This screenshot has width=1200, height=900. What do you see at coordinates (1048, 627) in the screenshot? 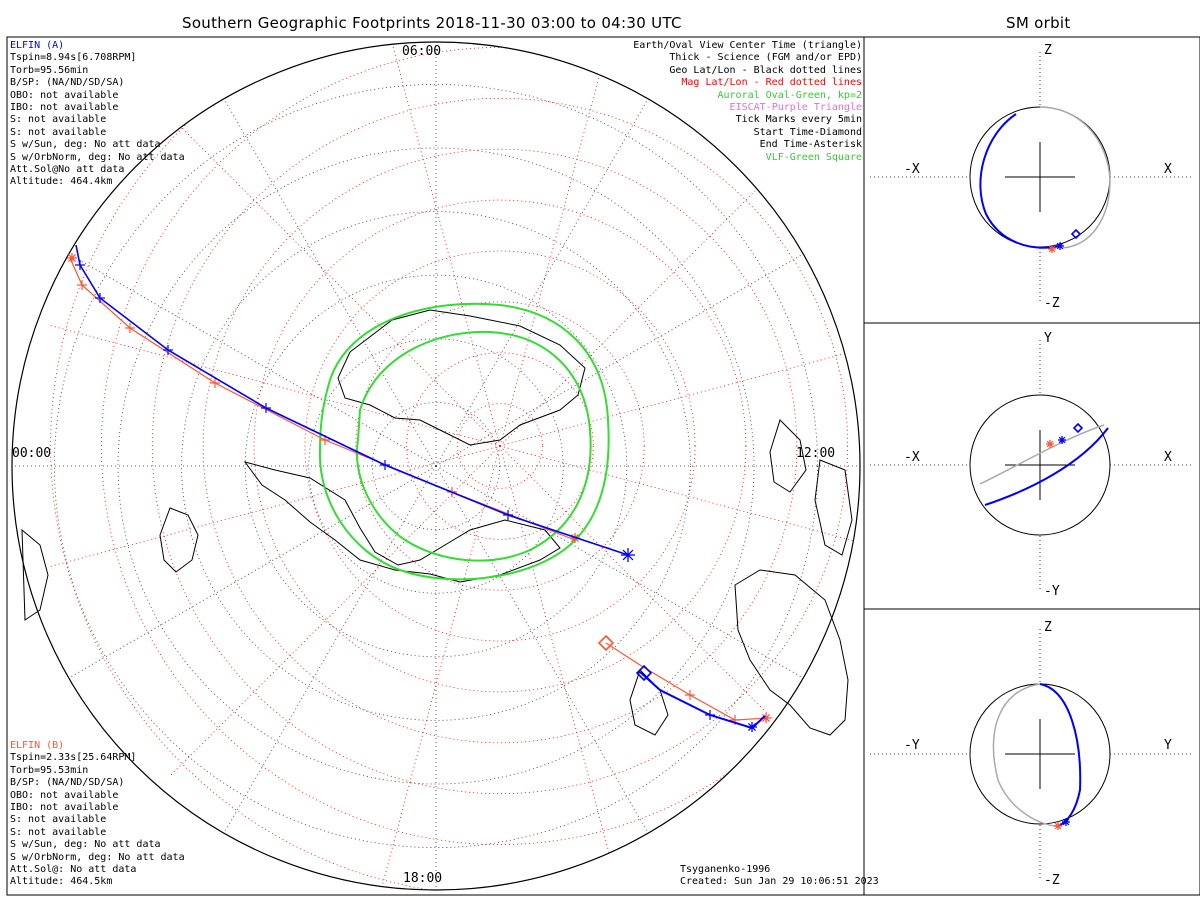
I see `orbit3-top-label: Z` at bounding box center [1048, 627].